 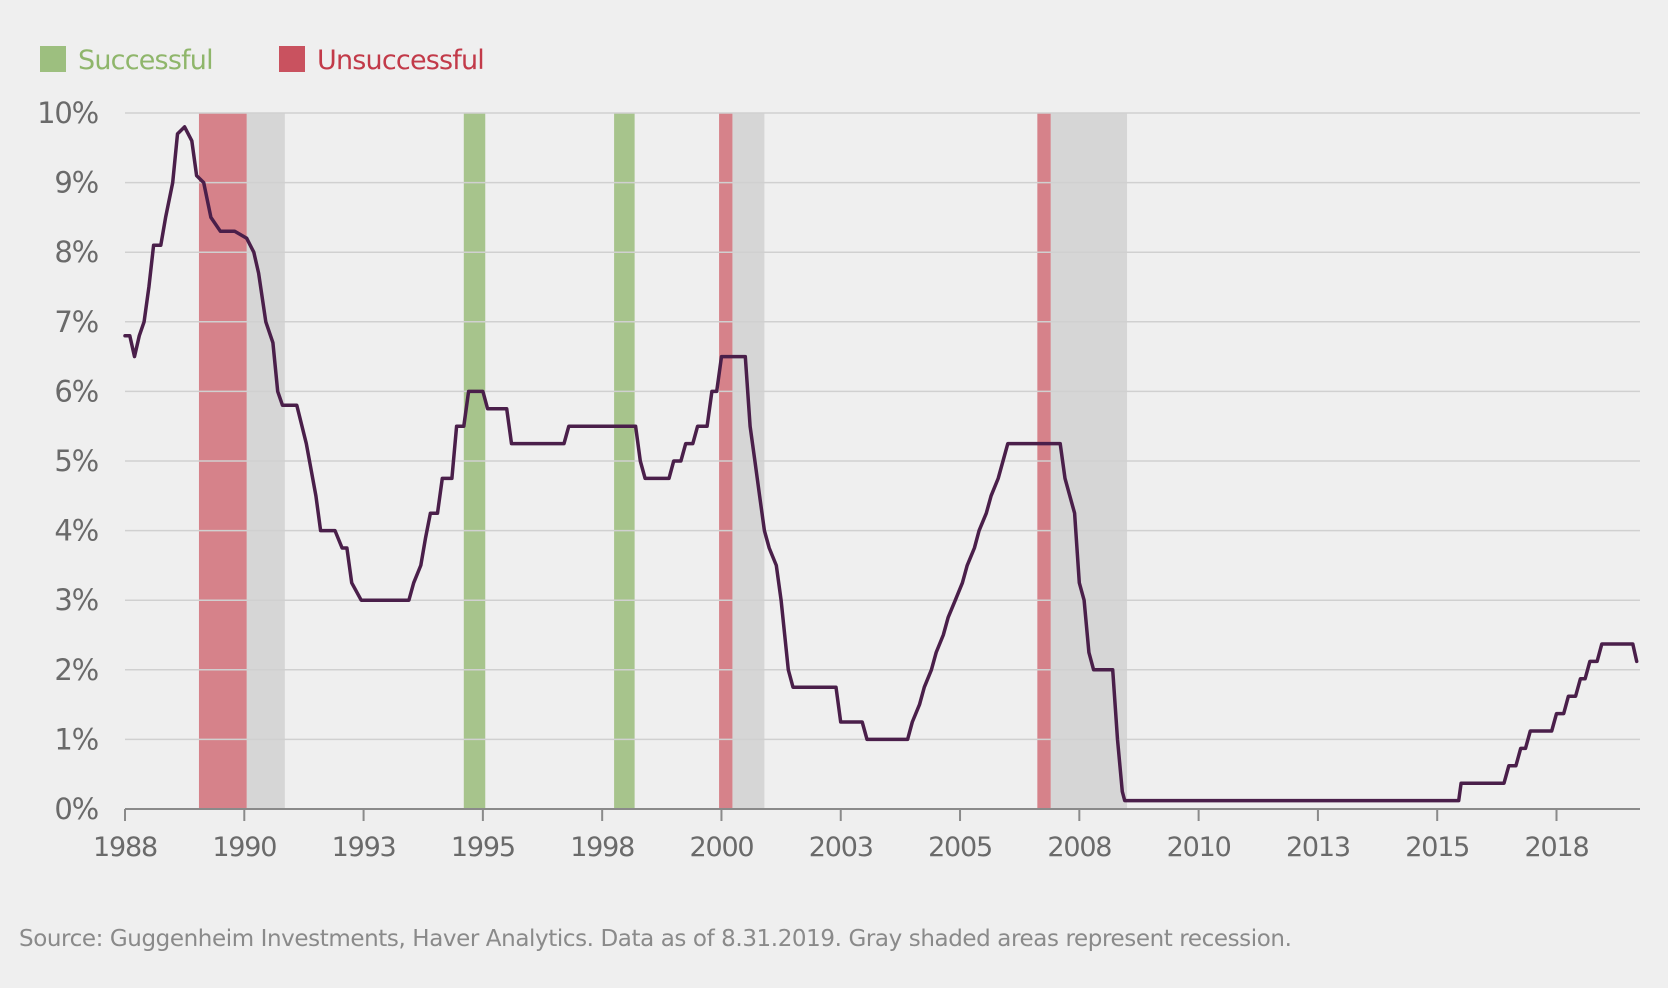 What do you see at coordinates (292, 59) in the screenshot?
I see `legend-swatch-unsuccessful` at bounding box center [292, 59].